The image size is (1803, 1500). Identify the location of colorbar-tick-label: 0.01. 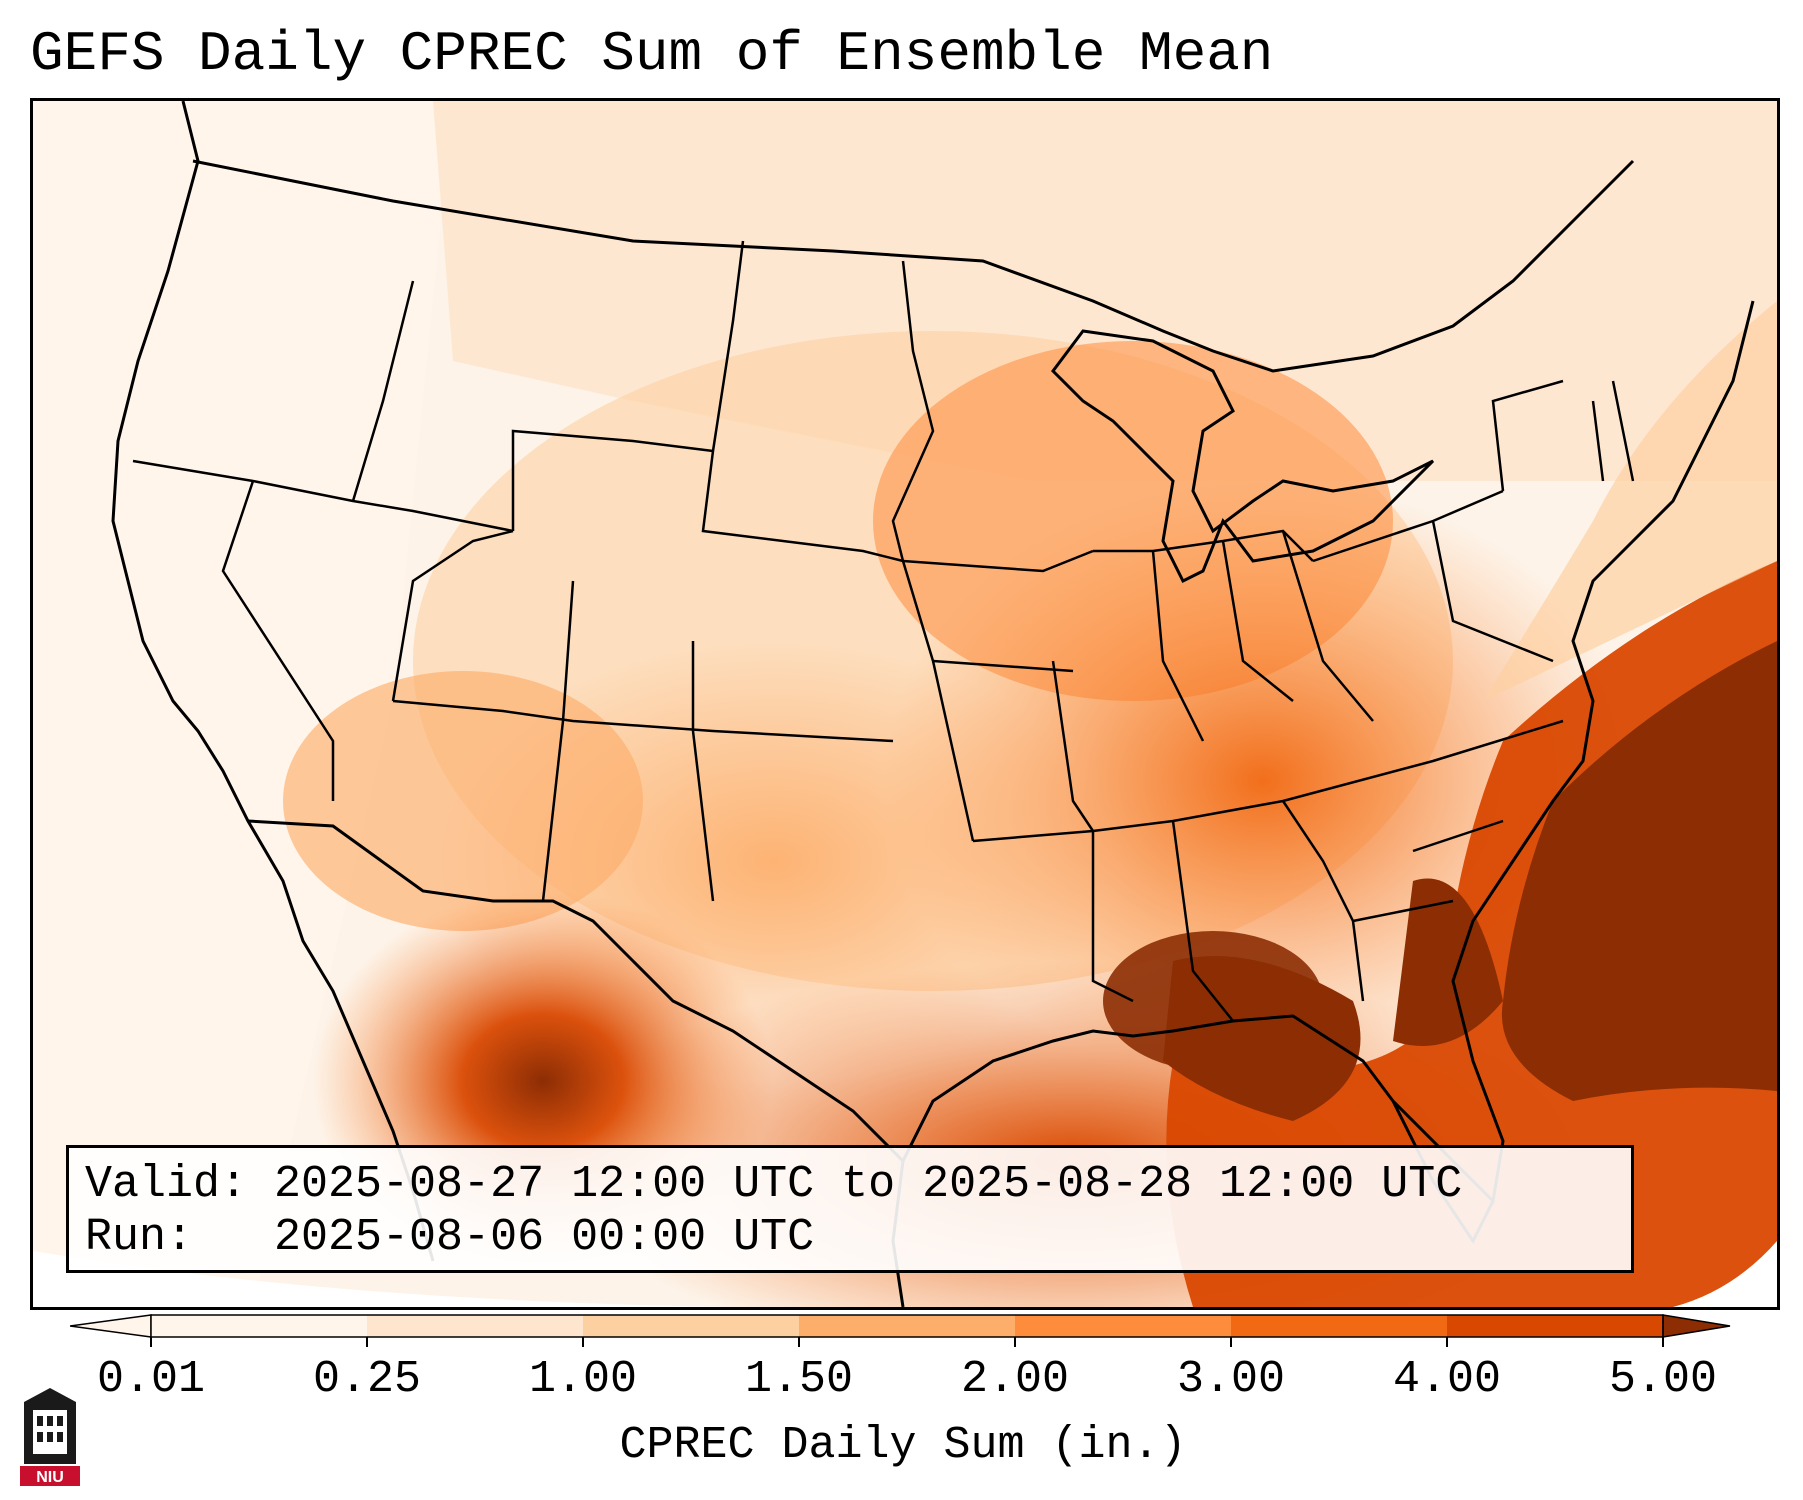
(151, 1379).